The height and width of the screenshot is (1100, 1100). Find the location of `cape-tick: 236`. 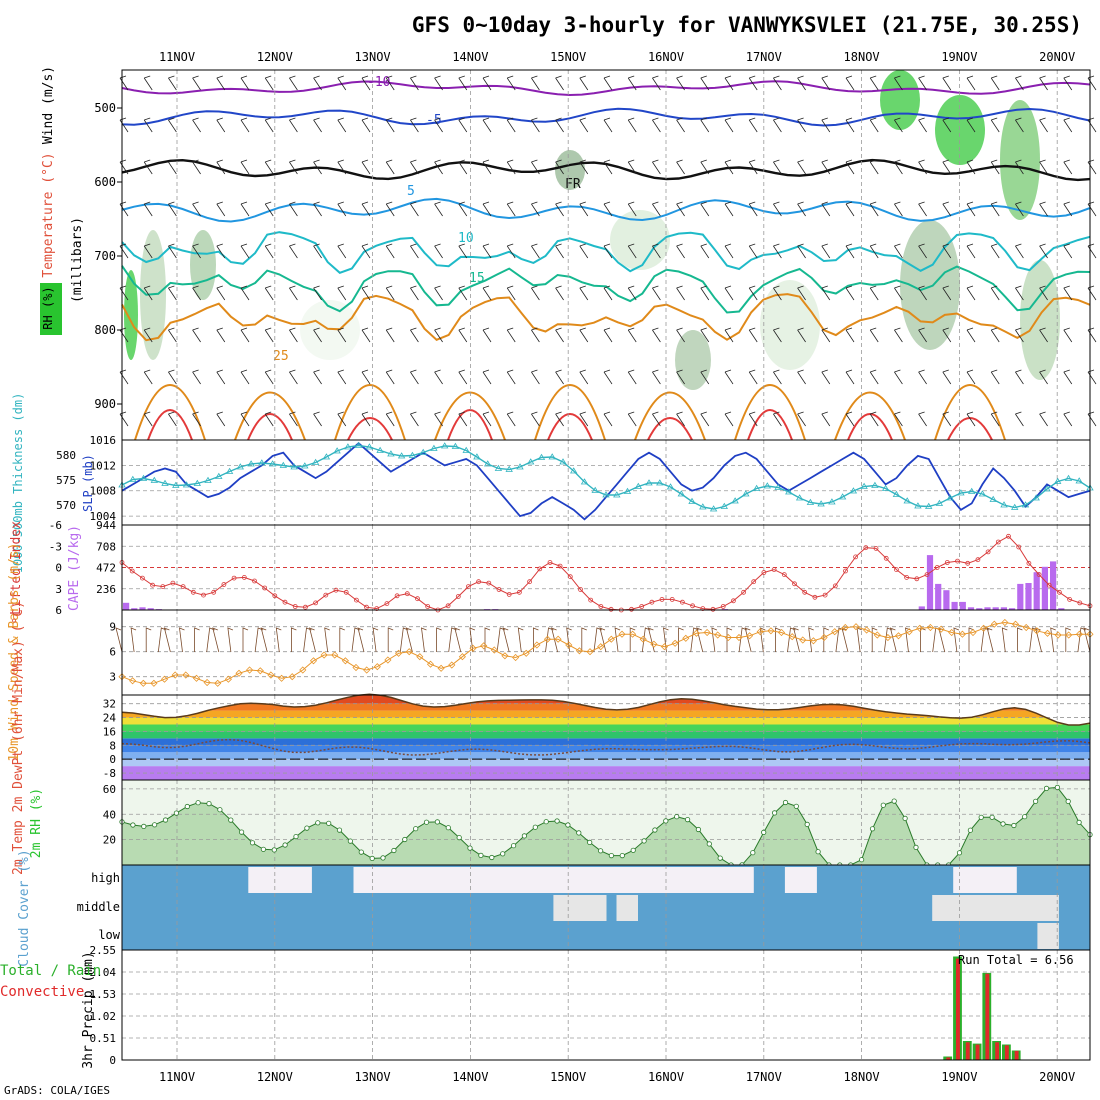

cape-tick: 236 is located at coordinates (106, 589).